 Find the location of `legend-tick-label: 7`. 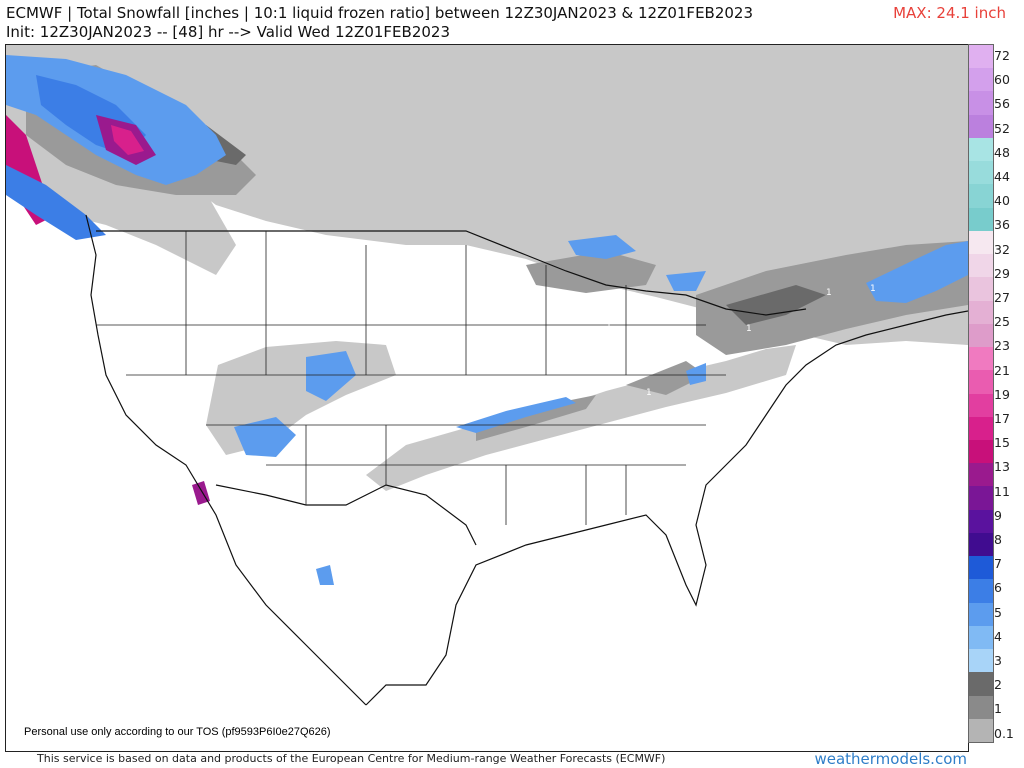

legend-tick-label: 7 is located at coordinates (998, 564).